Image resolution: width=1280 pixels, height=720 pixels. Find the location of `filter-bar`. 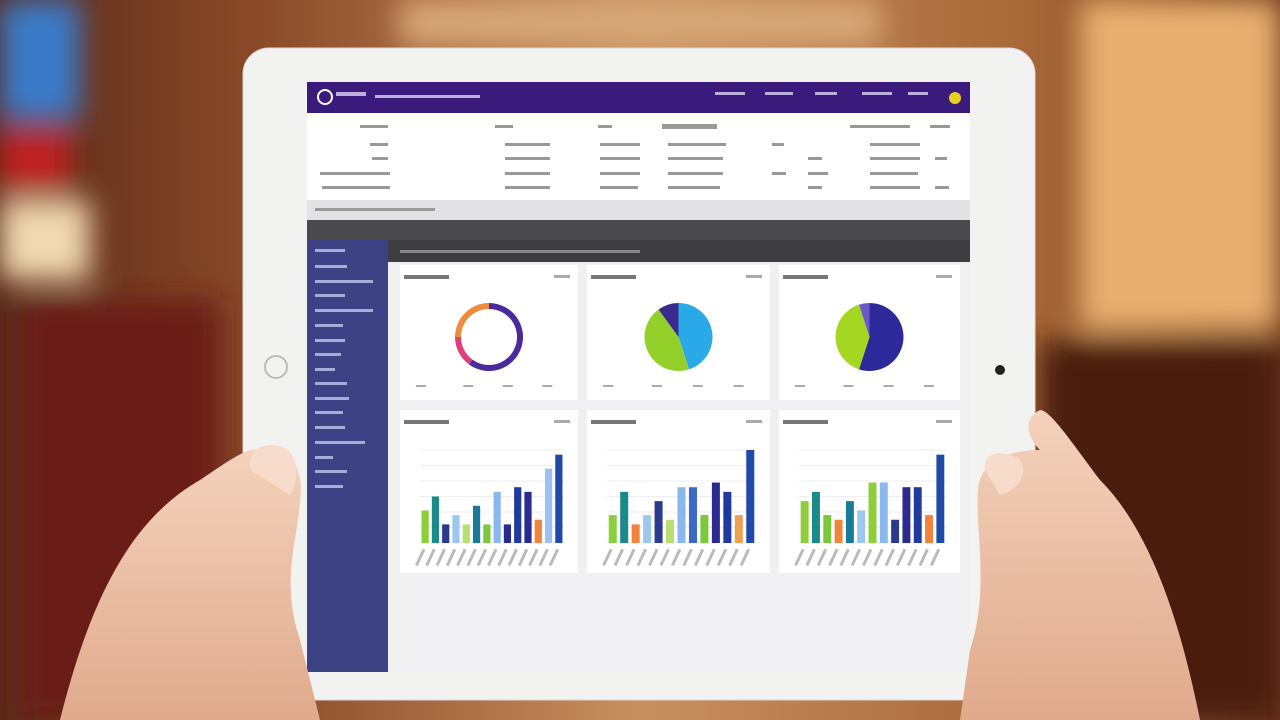

filter-bar is located at coordinates (638, 210).